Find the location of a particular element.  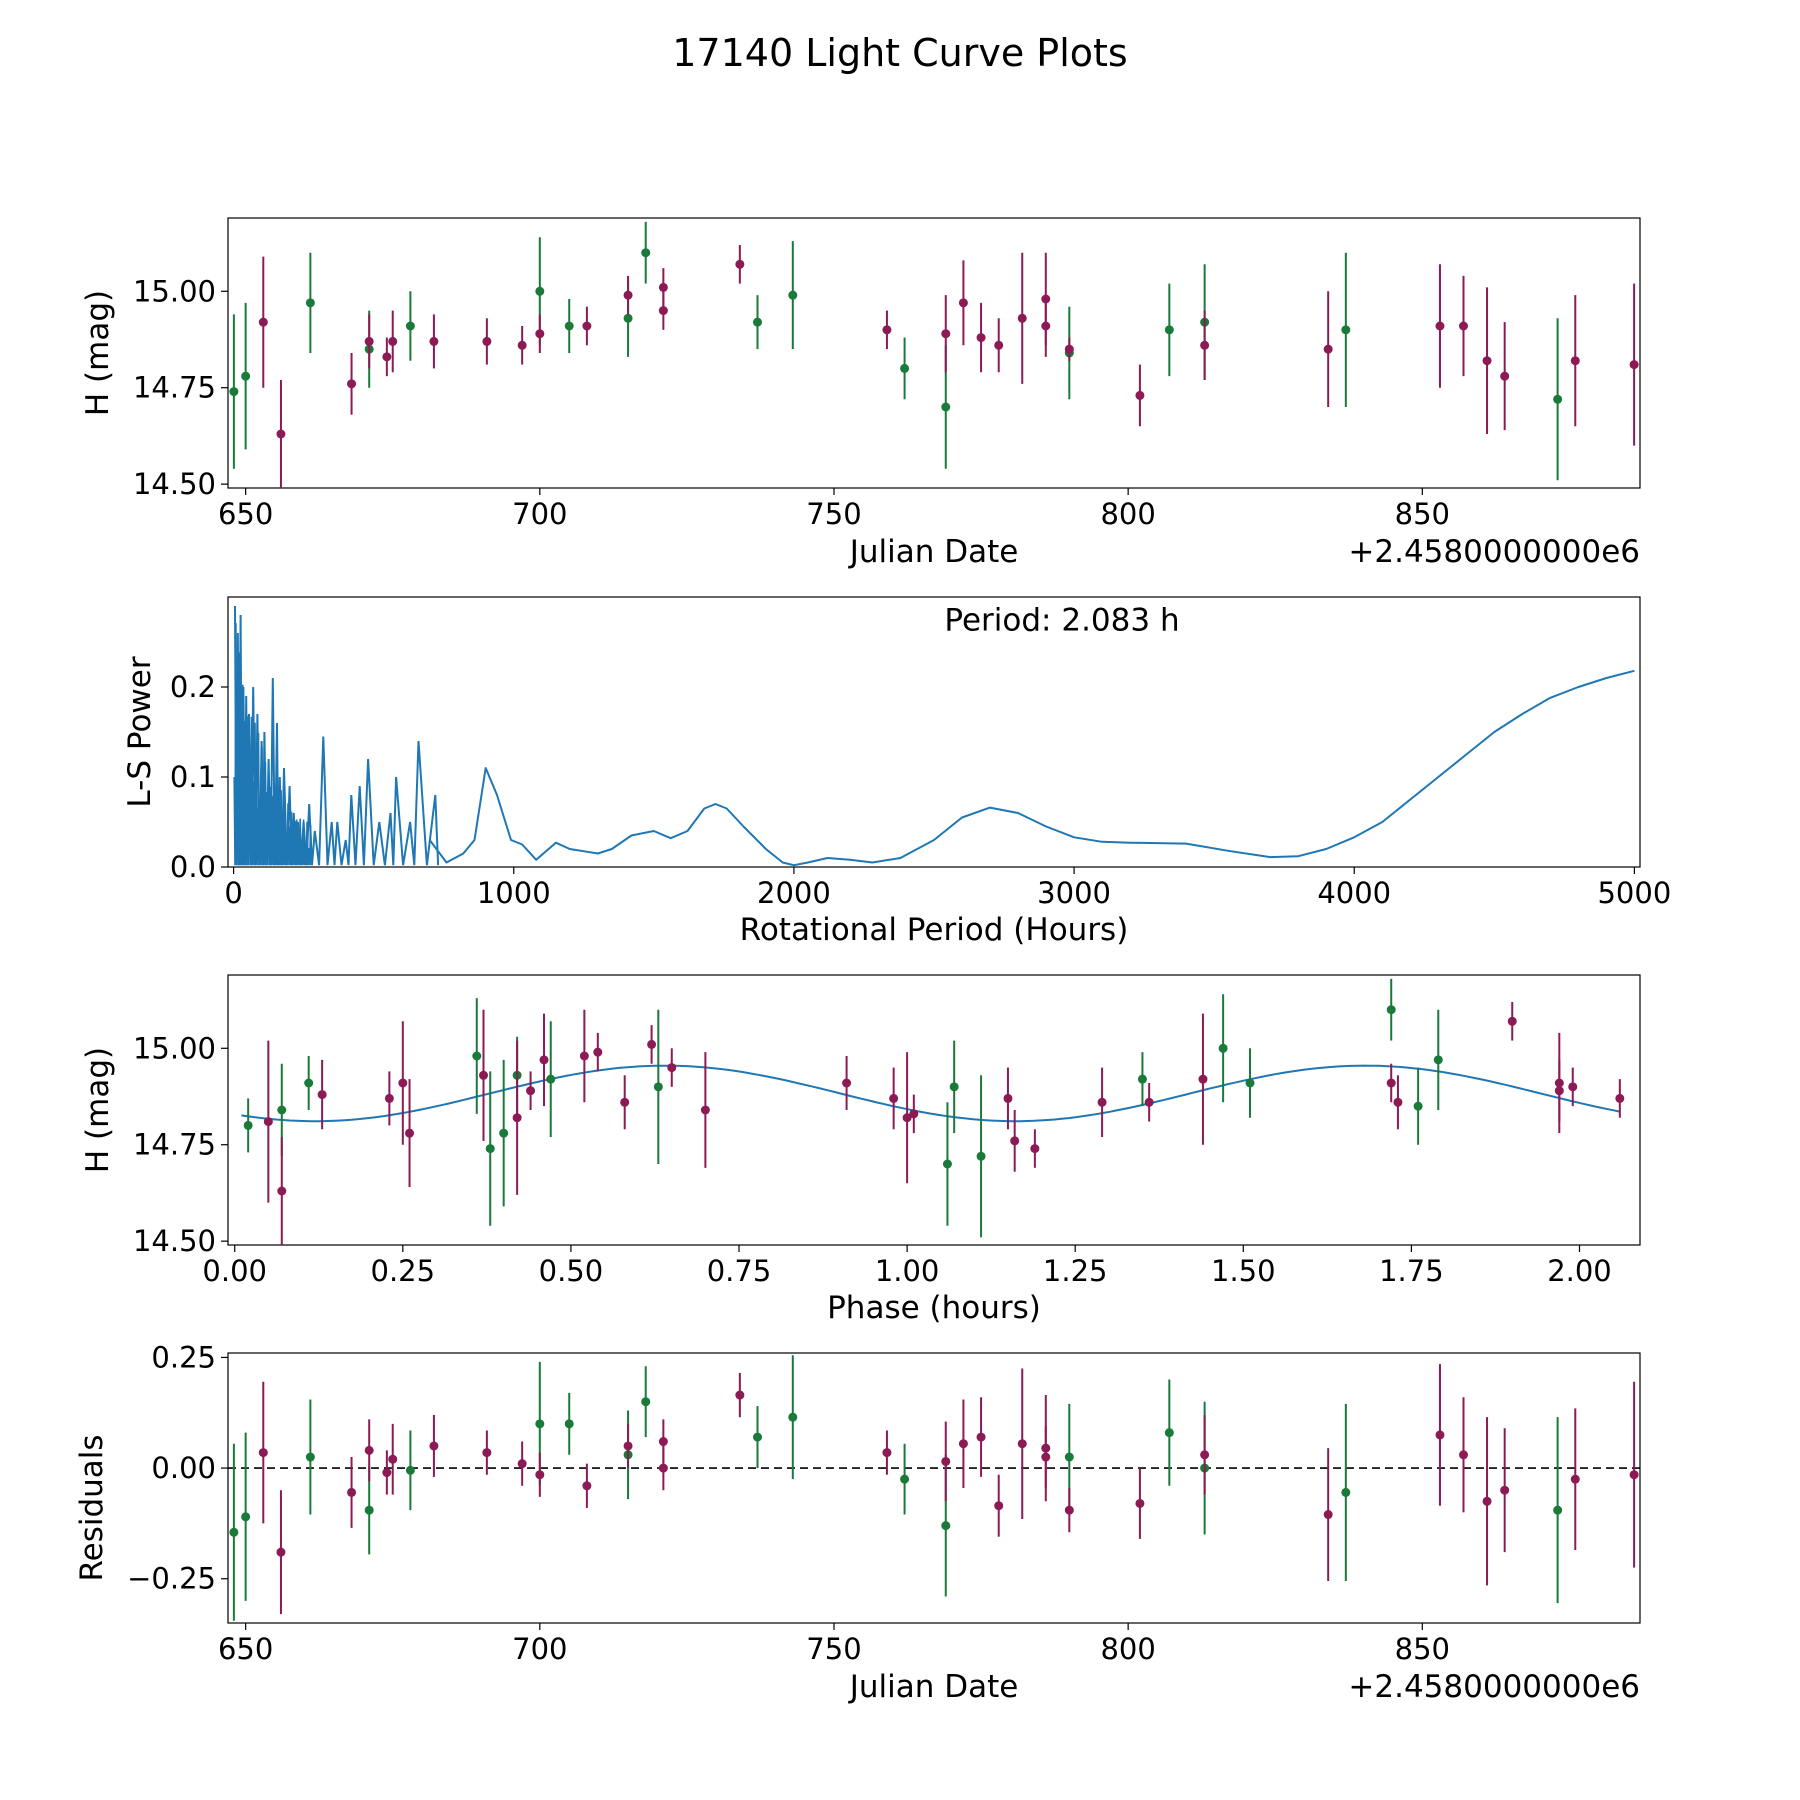

residuals-plot-area is located at coordinates (934, 1488).